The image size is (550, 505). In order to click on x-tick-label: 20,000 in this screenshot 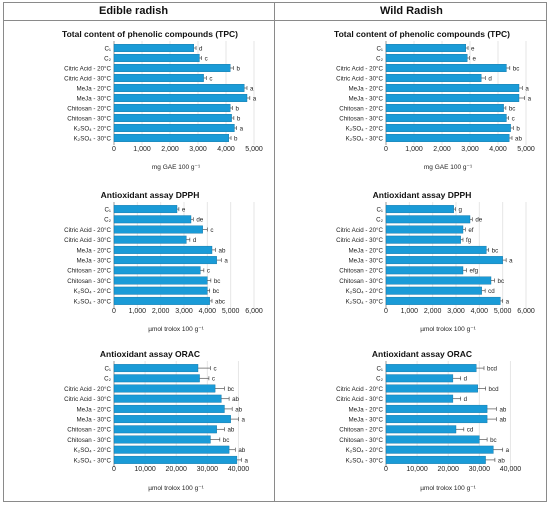, I will do `click(449, 469)`.